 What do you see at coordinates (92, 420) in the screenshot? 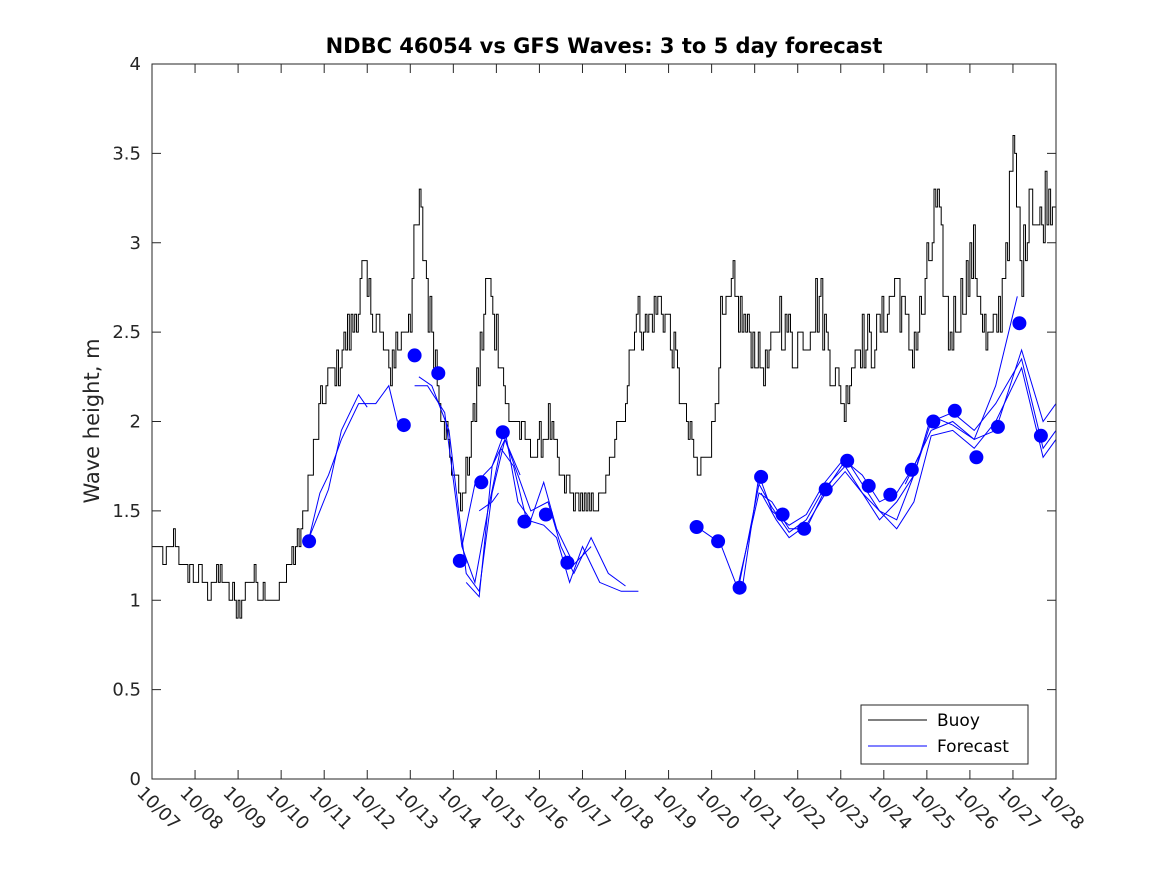
I see `y-axis-label: Wave height, m` at bounding box center [92, 420].